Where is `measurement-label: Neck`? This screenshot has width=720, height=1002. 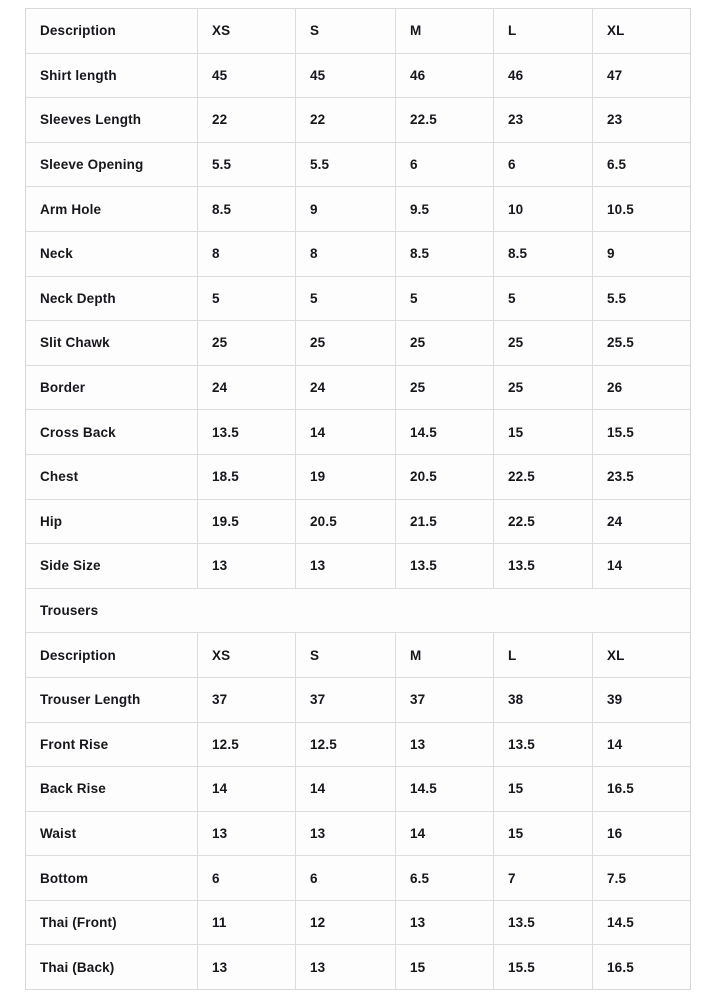
measurement-label: Neck is located at coordinates (111, 254).